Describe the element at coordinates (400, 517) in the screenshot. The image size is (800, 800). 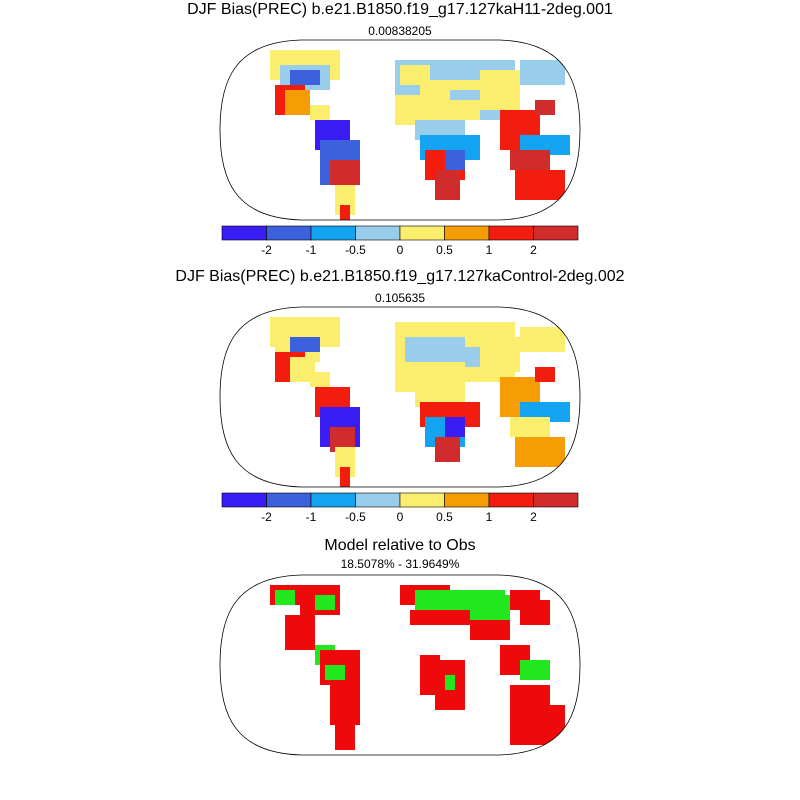
I see `colorbar-2-tick-label: 0` at that location.